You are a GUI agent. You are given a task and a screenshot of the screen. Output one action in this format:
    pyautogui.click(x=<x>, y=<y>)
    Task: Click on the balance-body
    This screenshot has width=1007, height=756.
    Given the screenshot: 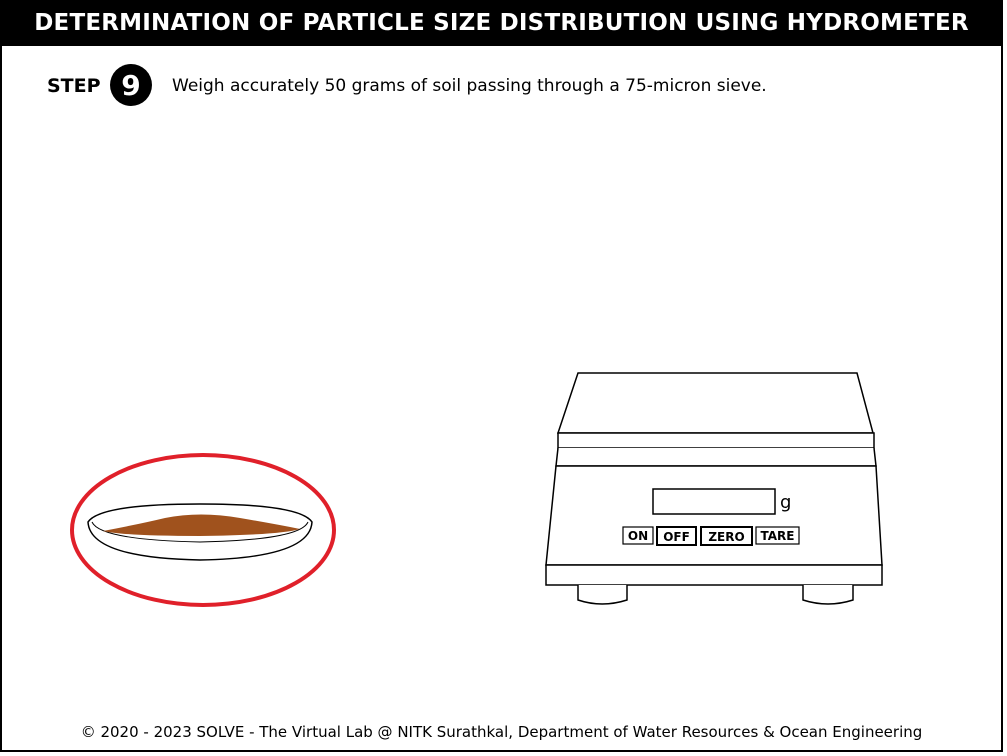 What is the action you would take?
    pyautogui.click(x=714, y=515)
    